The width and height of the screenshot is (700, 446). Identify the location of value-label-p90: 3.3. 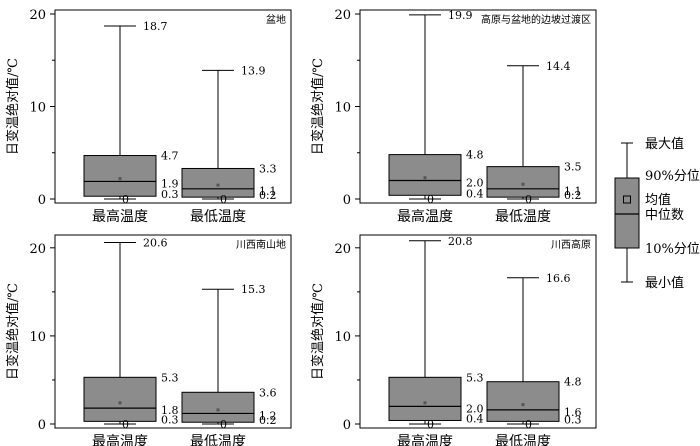
(268, 168).